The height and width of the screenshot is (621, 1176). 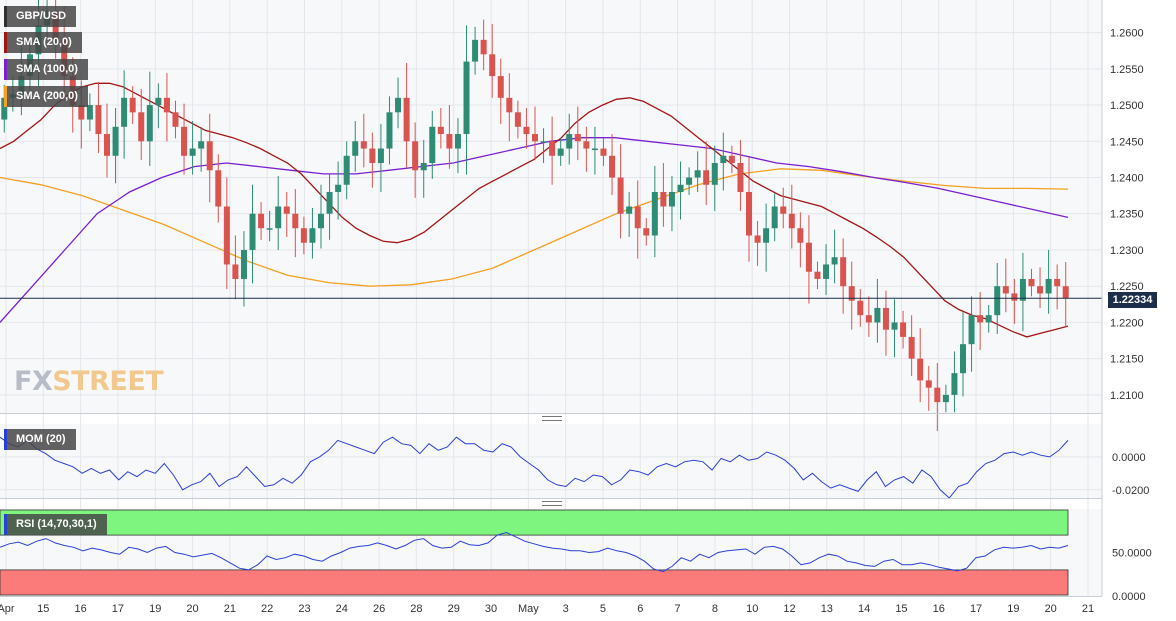 I want to click on legend-sma200: SMA (200,0), so click(x=46, y=96).